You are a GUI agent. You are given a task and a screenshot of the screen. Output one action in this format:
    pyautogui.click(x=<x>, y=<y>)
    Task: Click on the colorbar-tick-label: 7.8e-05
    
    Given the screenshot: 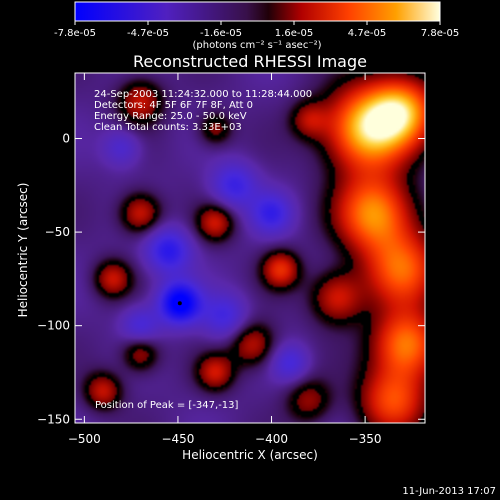 What is the action you would take?
    pyautogui.click(x=440, y=33)
    